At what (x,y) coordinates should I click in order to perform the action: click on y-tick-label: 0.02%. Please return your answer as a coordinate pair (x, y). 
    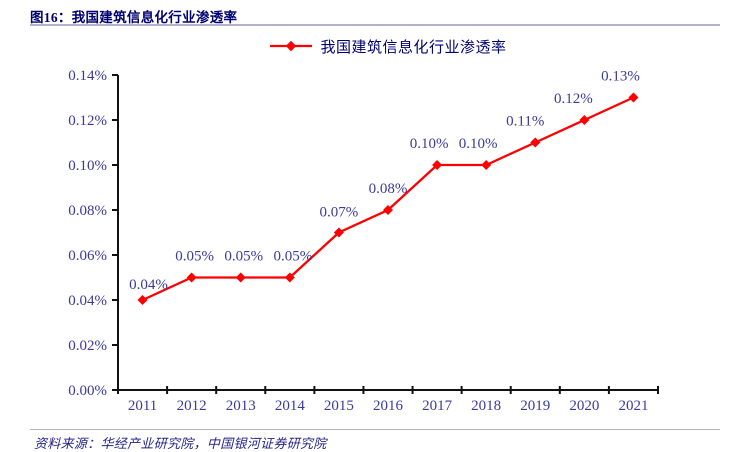
    Looking at the image, I should click on (87, 346).